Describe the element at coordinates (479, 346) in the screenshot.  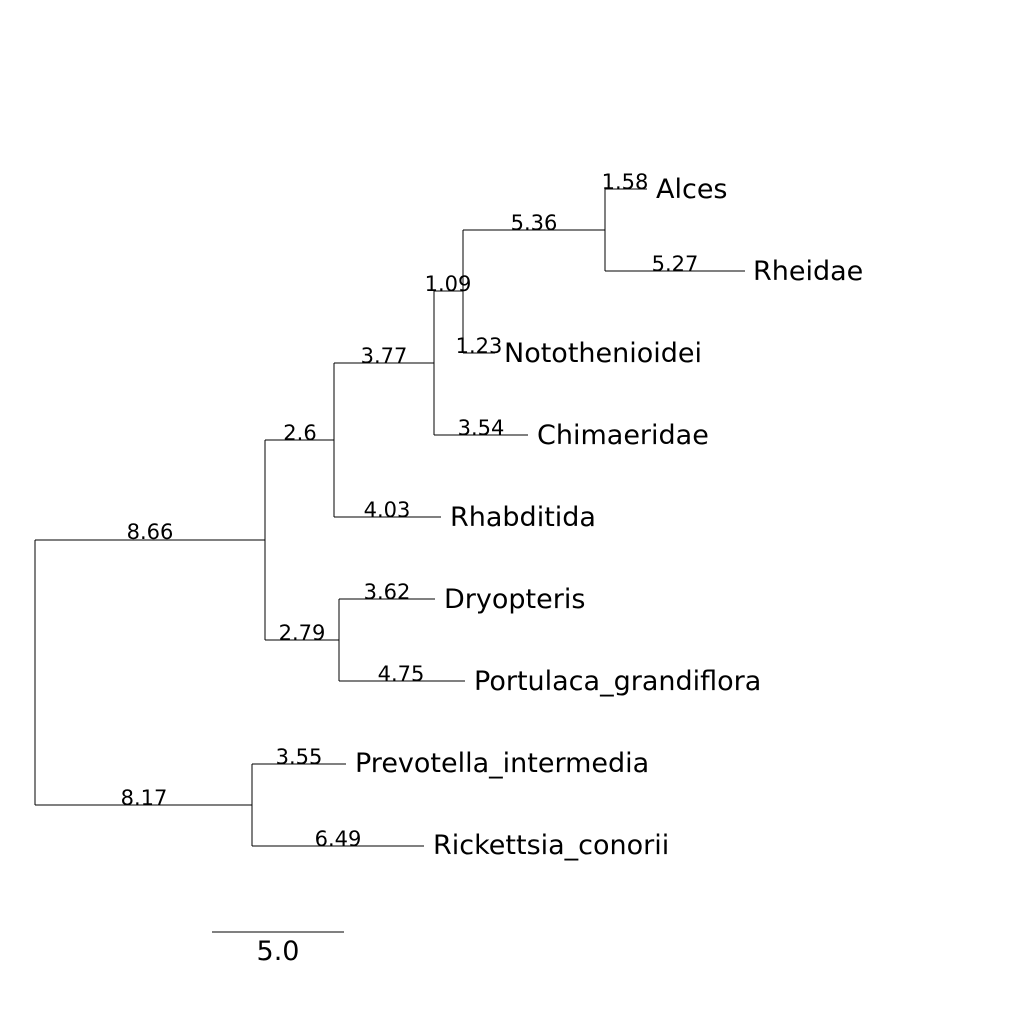
I see `branch-length-notothenioidei: 1.23` at that location.